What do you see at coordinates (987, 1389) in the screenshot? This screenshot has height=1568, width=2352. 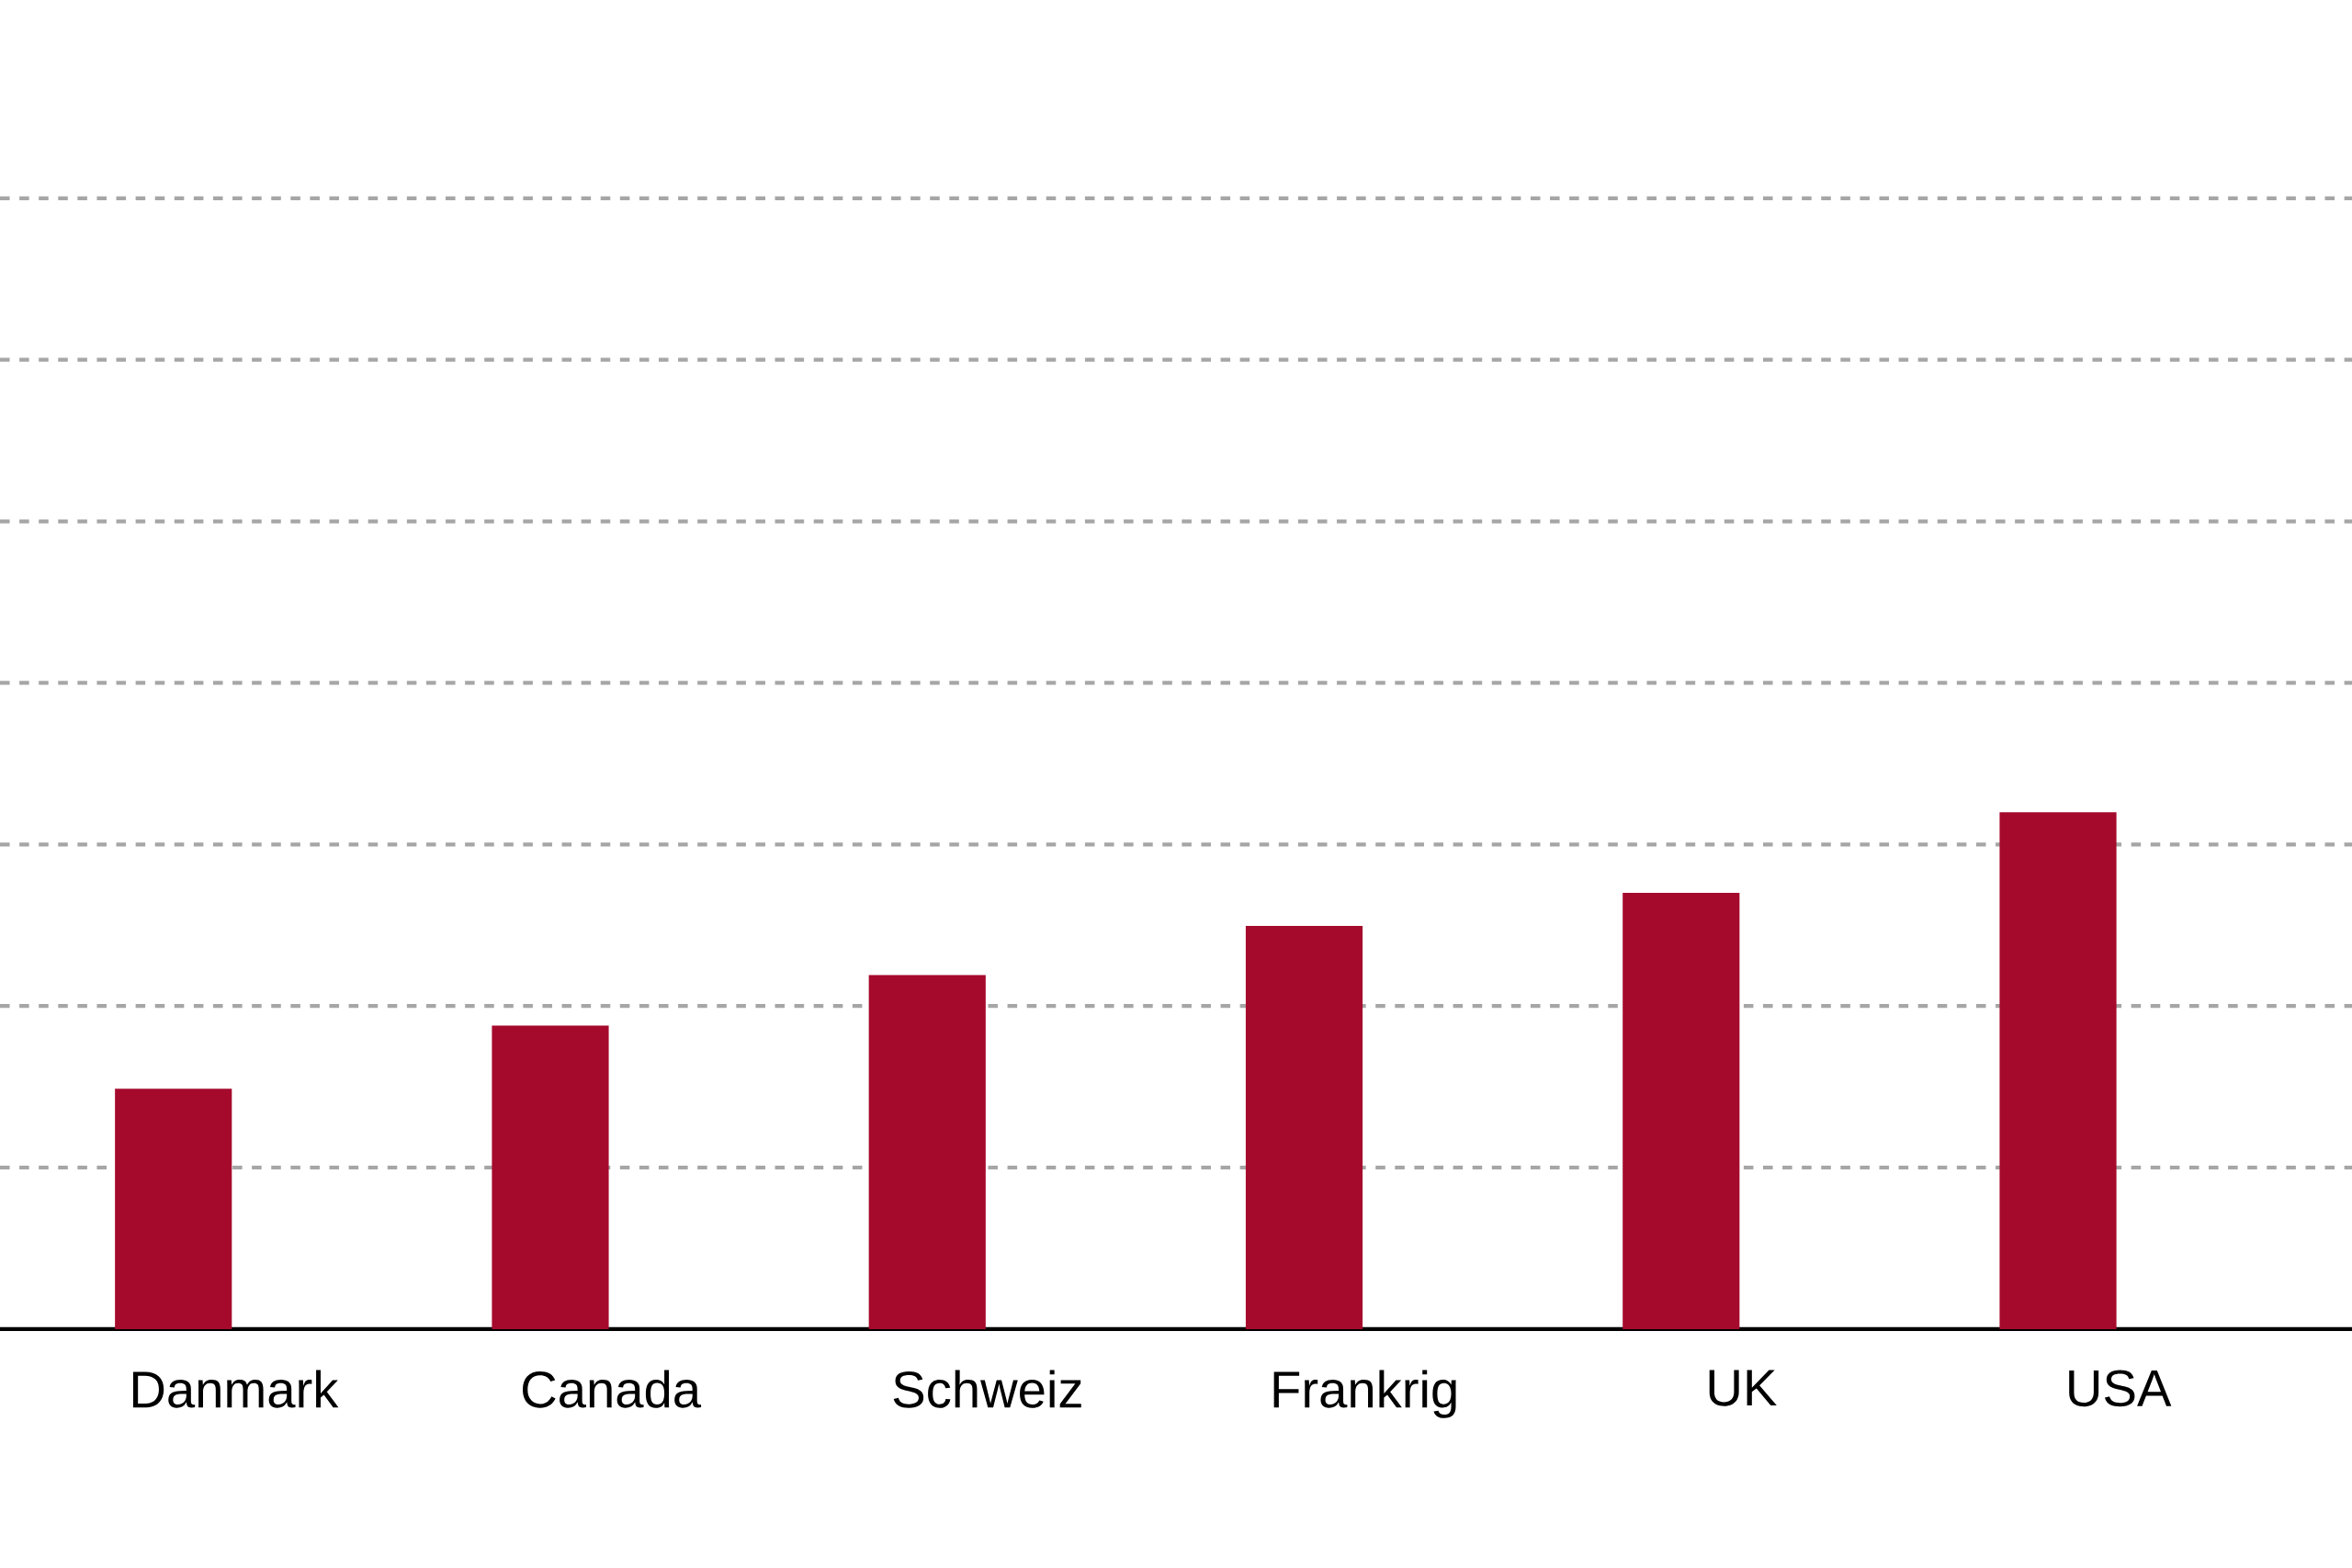 I see `x-tick-label: Schweiz` at bounding box center [987, 1389].